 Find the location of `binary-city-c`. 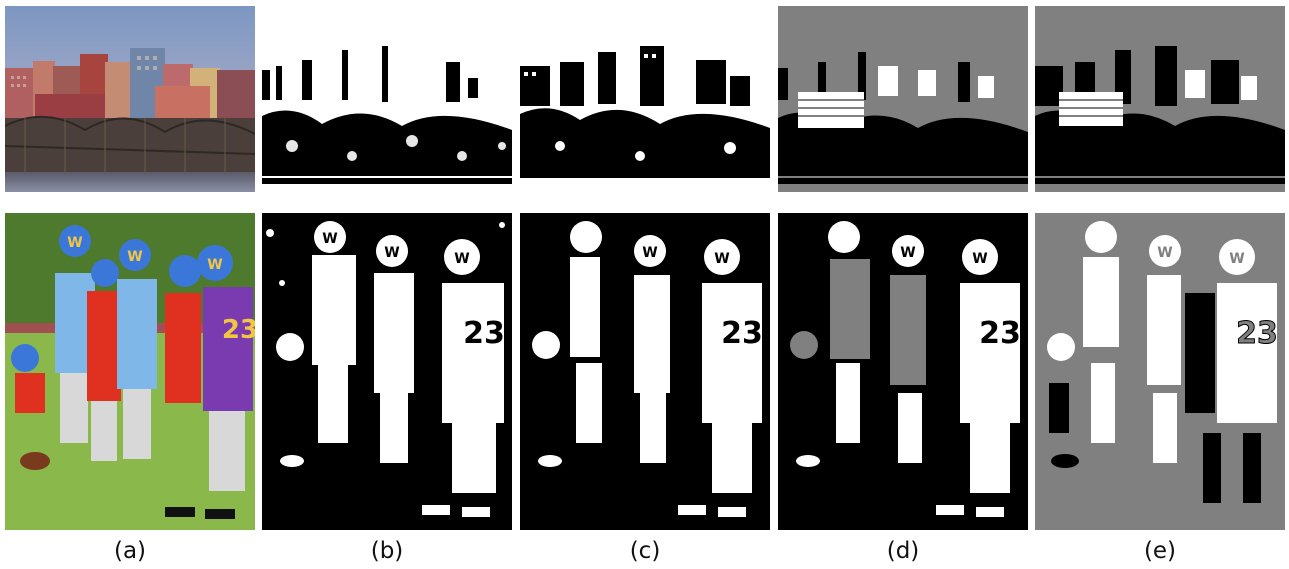

binary-city-c is located at coordinates (645, 99).